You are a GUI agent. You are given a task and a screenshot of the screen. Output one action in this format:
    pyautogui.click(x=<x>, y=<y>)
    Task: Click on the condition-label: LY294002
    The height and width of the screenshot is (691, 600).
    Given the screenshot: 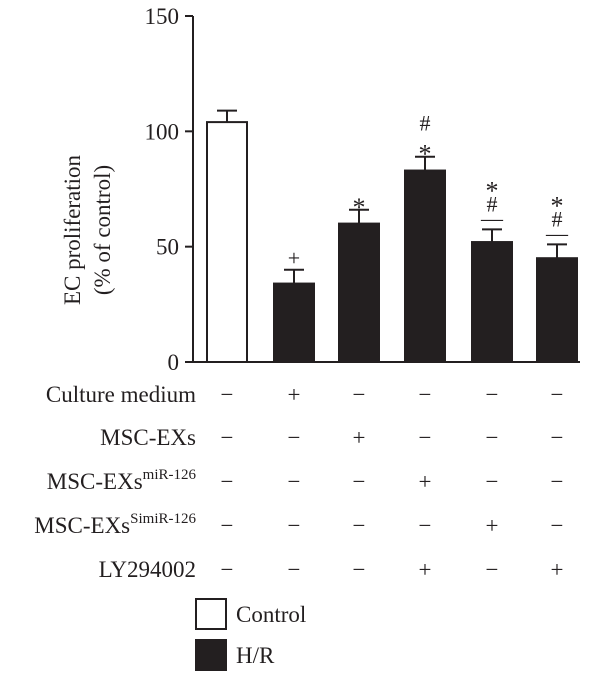 What is the action you would take?
    pyautogui.click(x=147, y=569)
    